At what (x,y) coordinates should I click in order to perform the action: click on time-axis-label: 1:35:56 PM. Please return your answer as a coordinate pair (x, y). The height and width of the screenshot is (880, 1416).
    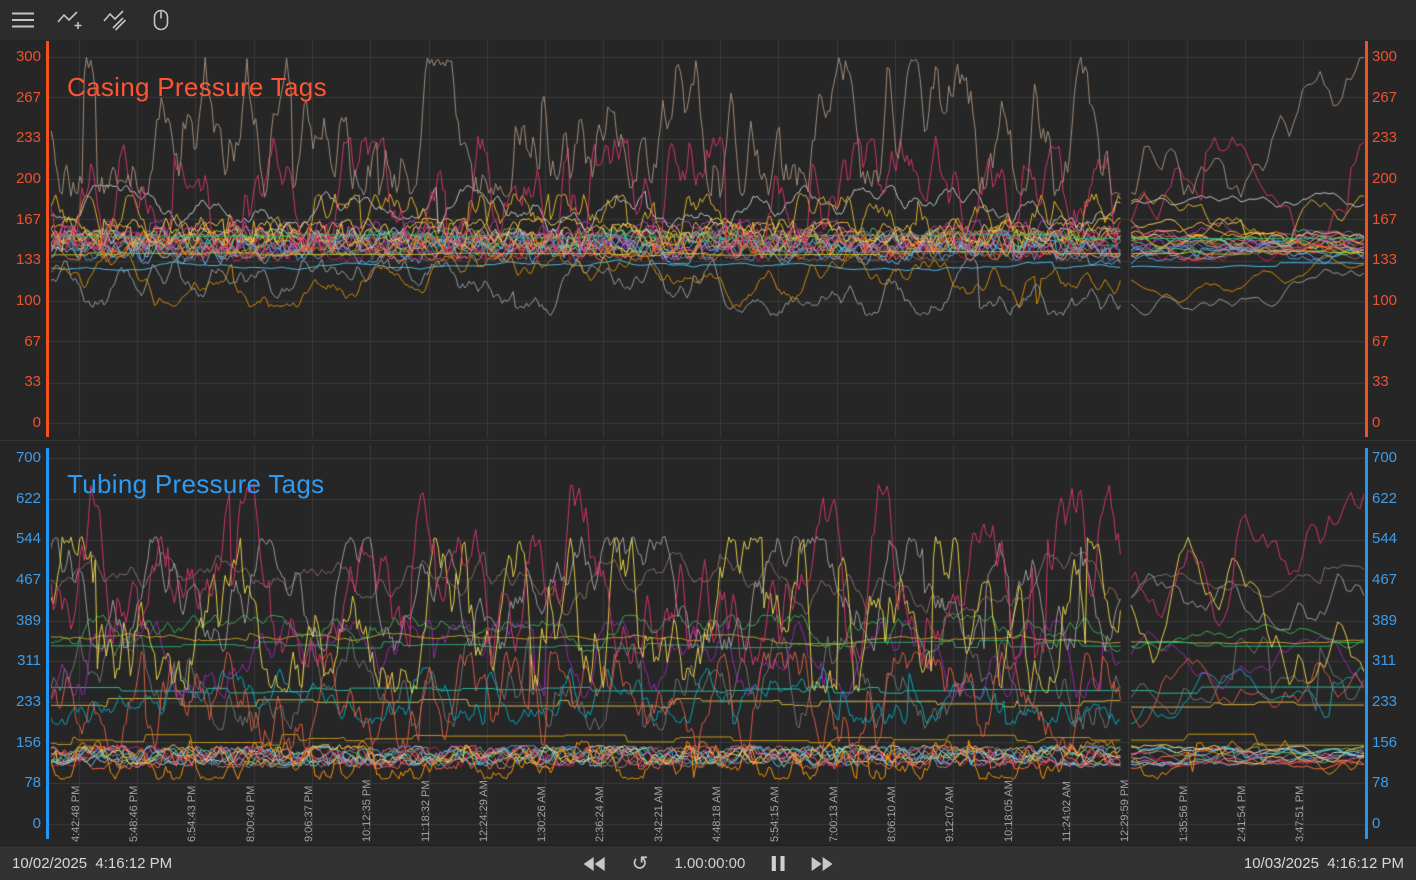
    Looking at the image, I should click on (1183, 813).